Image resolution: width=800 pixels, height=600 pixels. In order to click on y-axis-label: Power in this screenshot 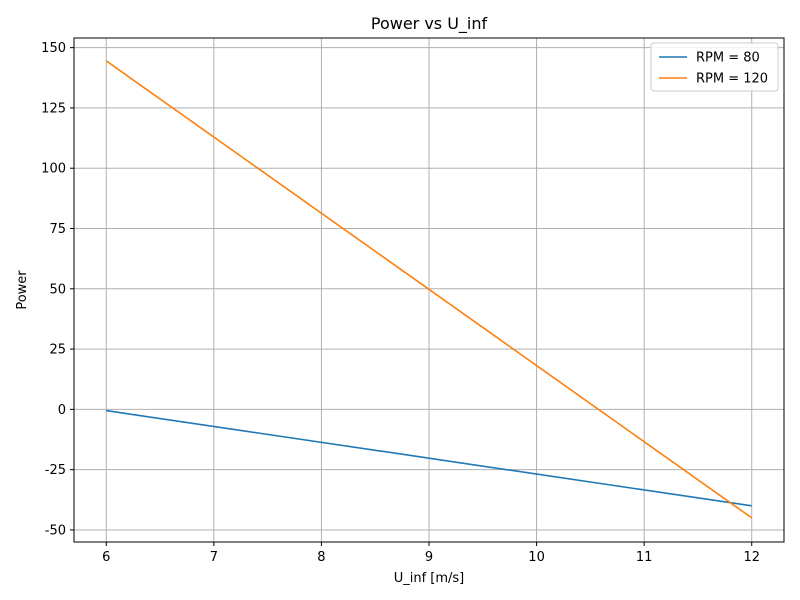, I will do `click(22, 290)`.